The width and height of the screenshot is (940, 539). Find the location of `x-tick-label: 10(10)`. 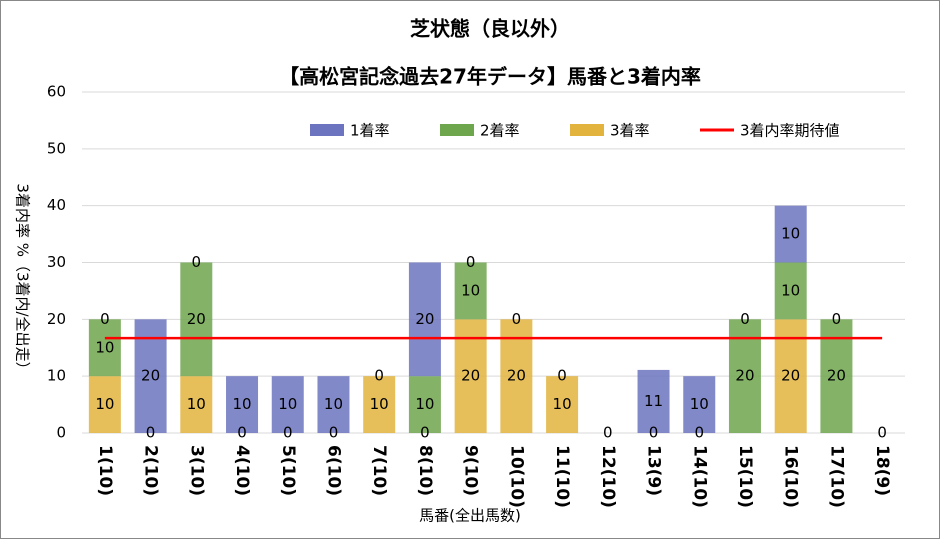

x-tick-label: 10(10) is located at coordinates (516, 476).